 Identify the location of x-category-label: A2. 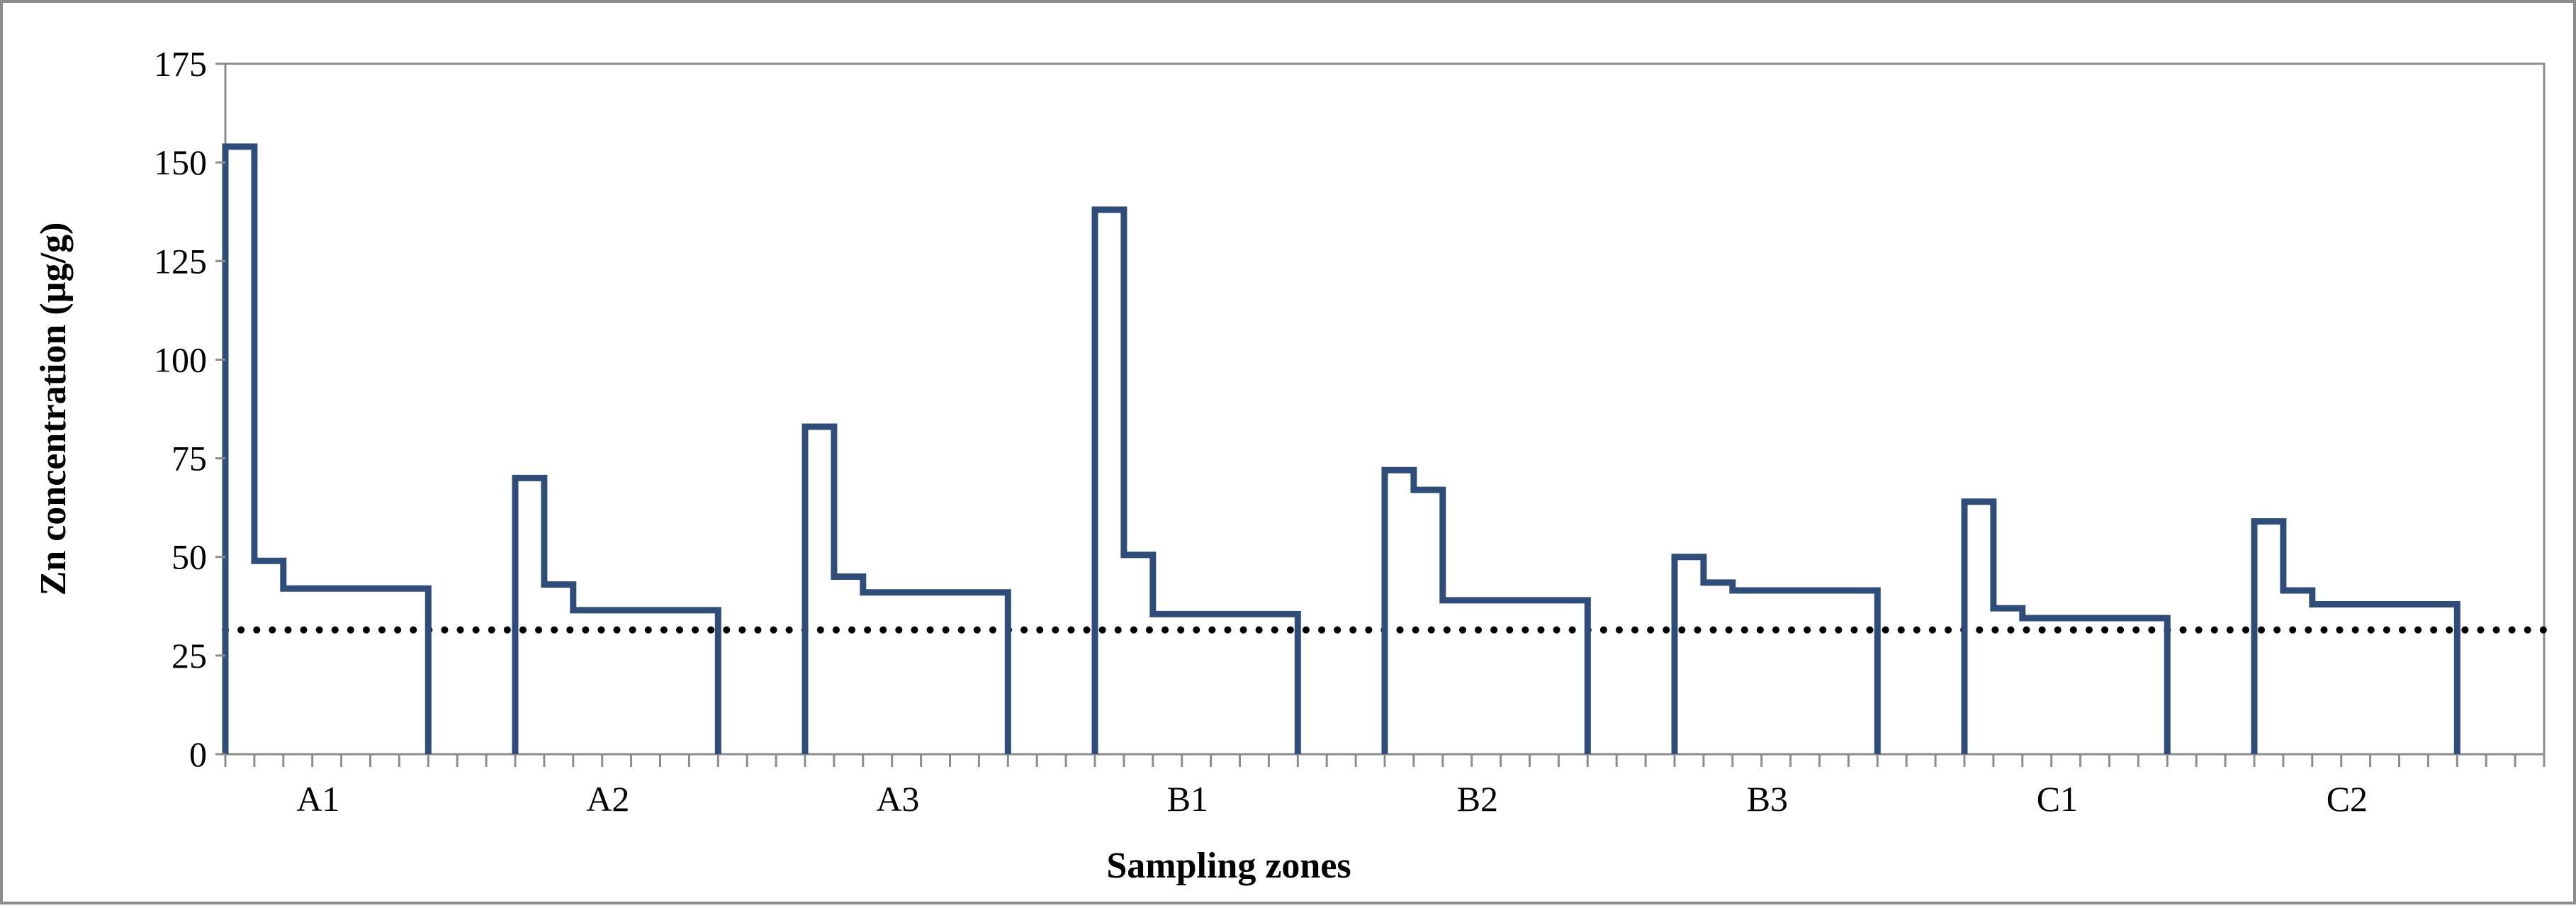
(607, 799).